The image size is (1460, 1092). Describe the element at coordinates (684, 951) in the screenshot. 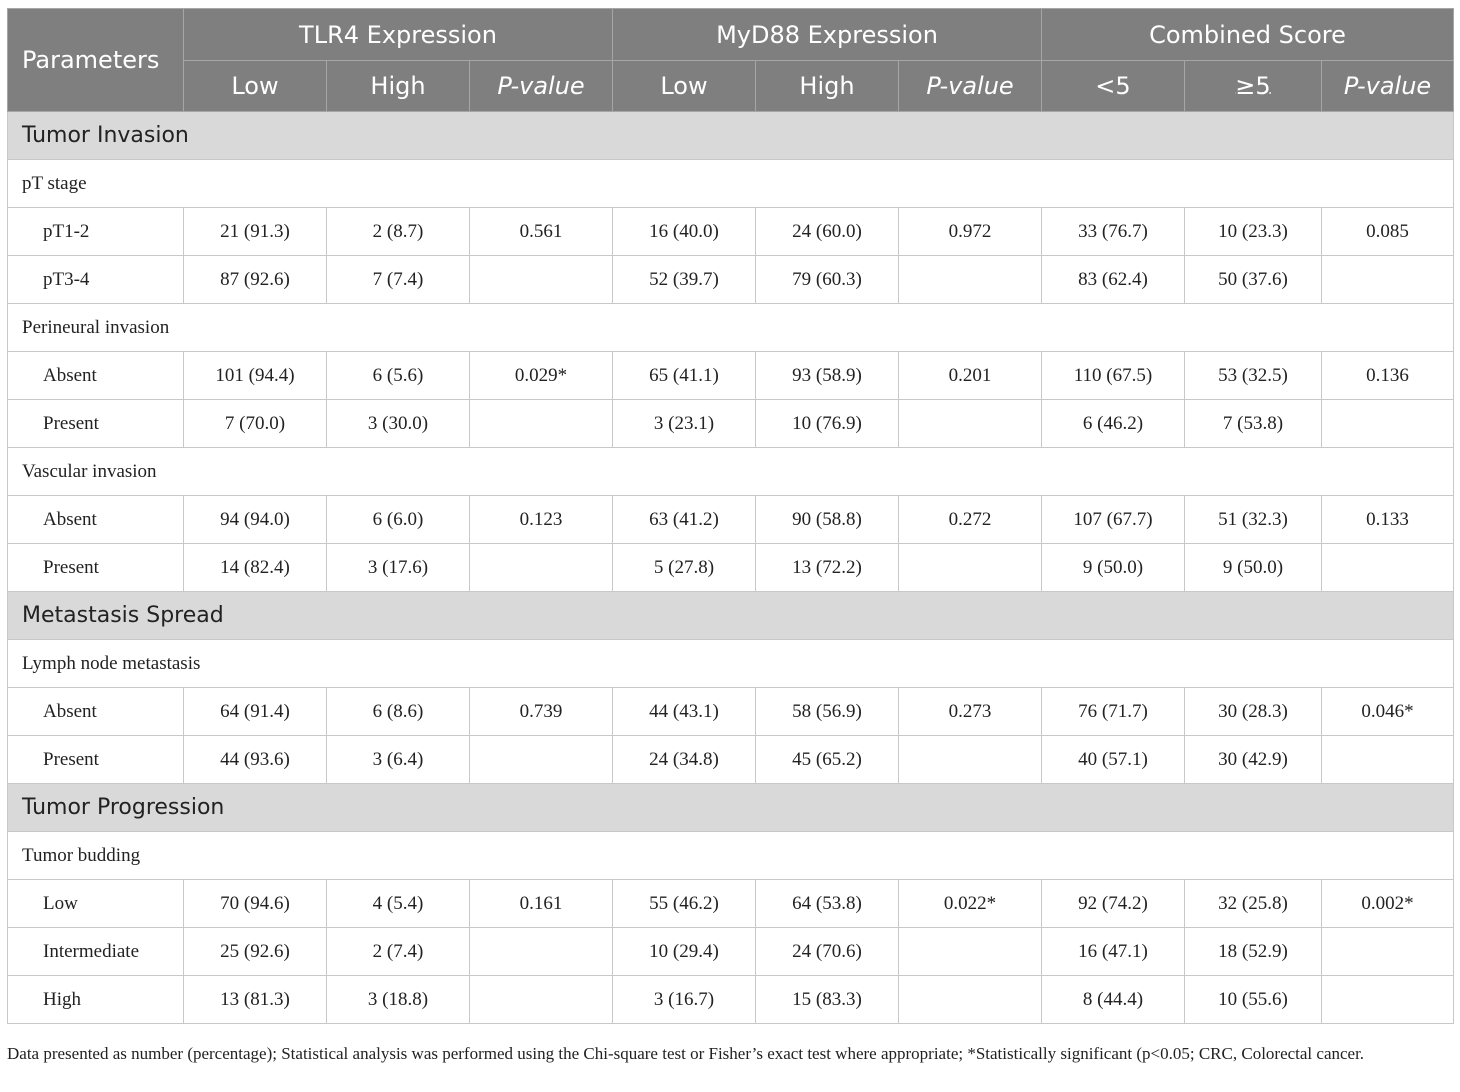

I see `cell-myd88-low: 10 (29.4)` at that location.